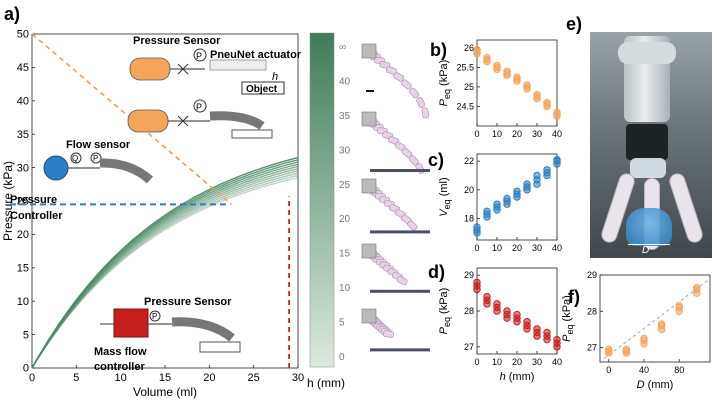  Describe the element at coordinates (497, 248) in the screenshot. I see `chart-c-xtick-label: 10` at that location.